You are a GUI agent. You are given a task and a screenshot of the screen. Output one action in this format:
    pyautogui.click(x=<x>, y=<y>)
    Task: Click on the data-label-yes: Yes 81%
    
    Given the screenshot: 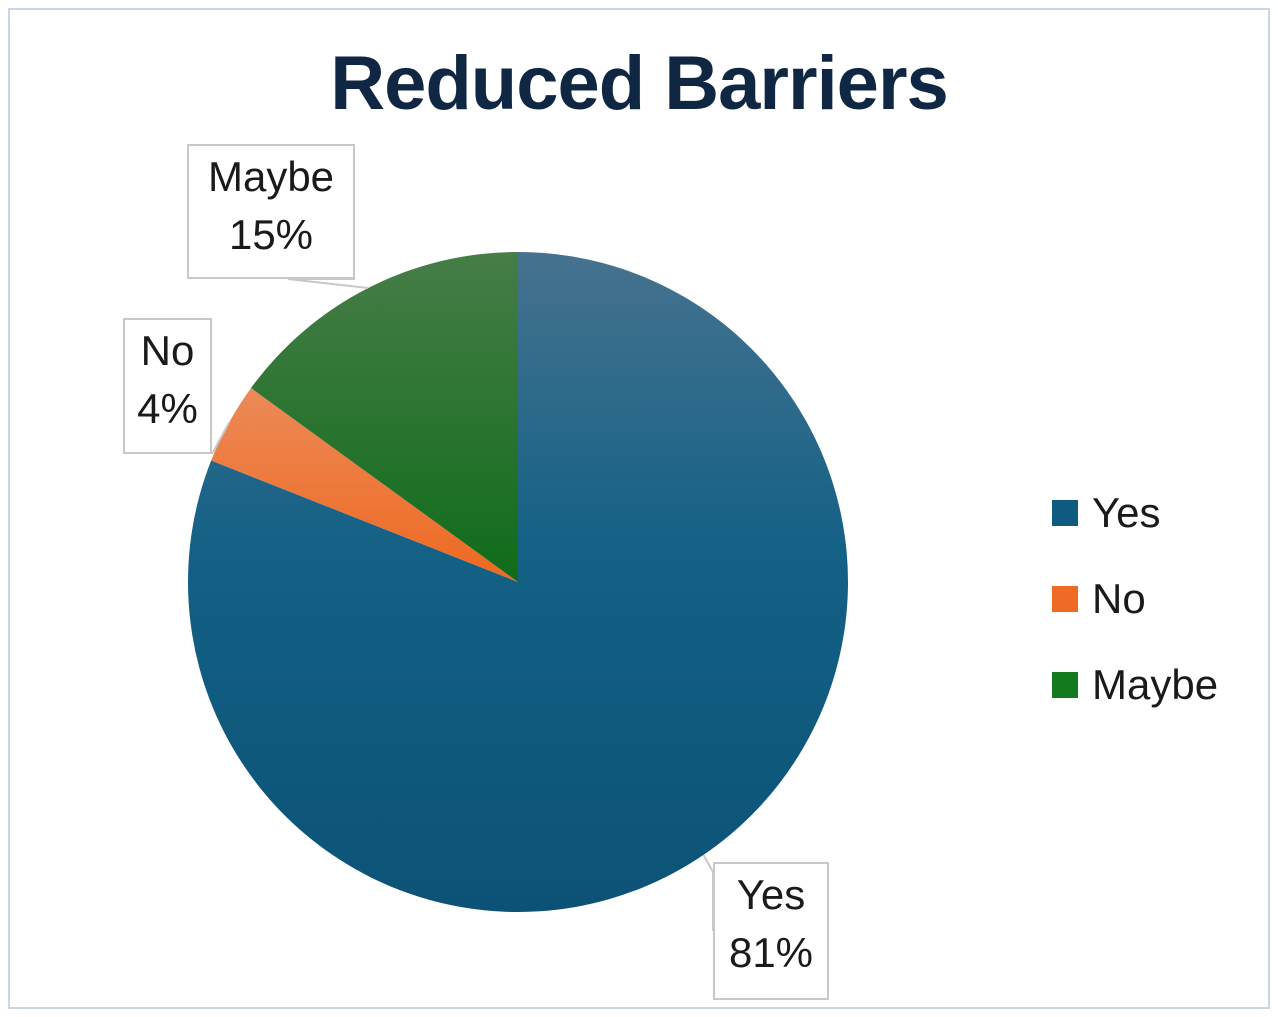 What is the action you would take?
    pyautogui.click(x=771, y=931)
    